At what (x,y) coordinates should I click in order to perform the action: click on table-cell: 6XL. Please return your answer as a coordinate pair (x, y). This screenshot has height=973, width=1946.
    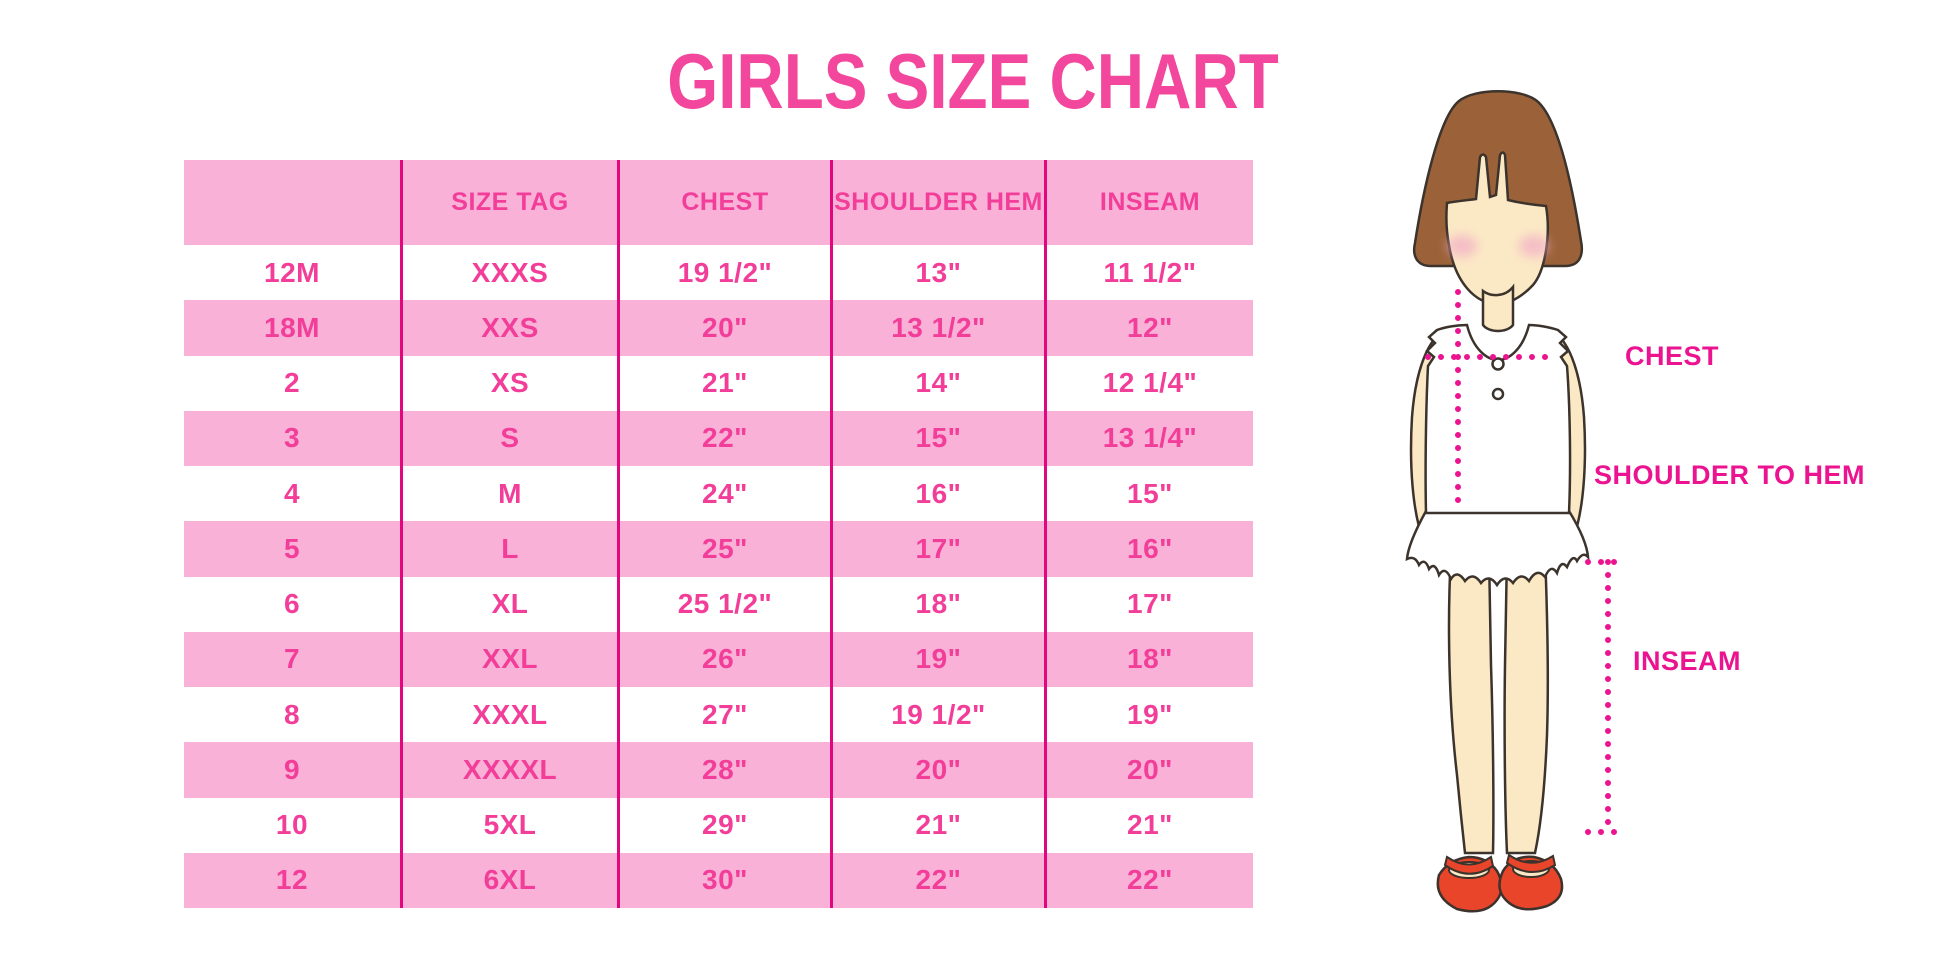
    Looking at the image, I should click on (508, 880).